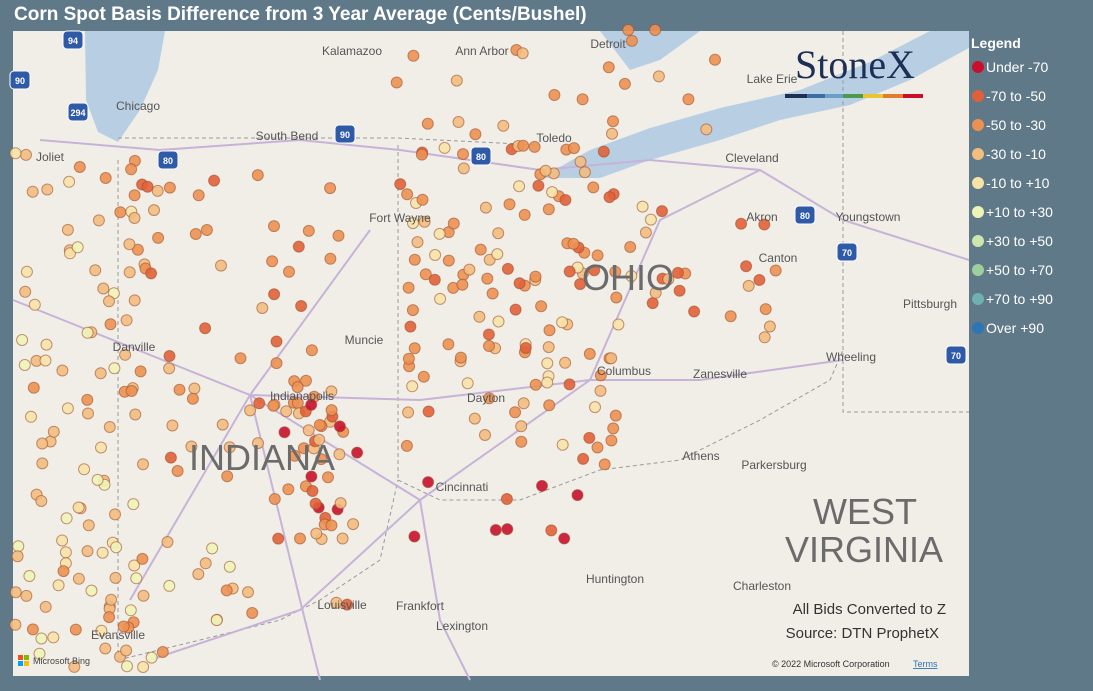 The image size is (1093, 691). What do you see at coordinates (287, 136) in the screenshot?
I see `city-label: South Bend` at bounding box center [287, 136].